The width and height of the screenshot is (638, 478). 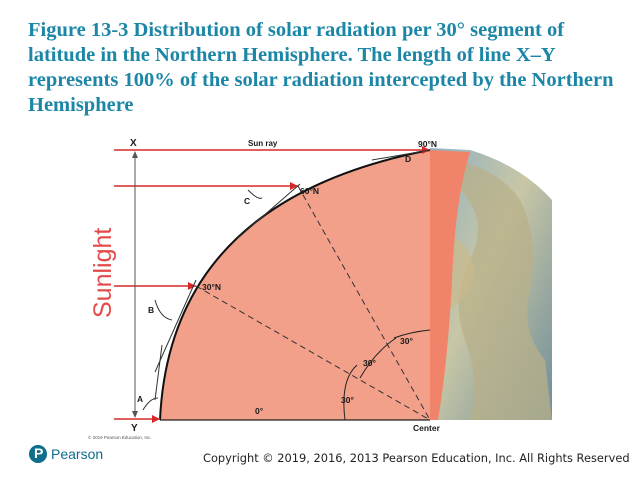 I want to click on label-x: X, so click(x=133, y=143).